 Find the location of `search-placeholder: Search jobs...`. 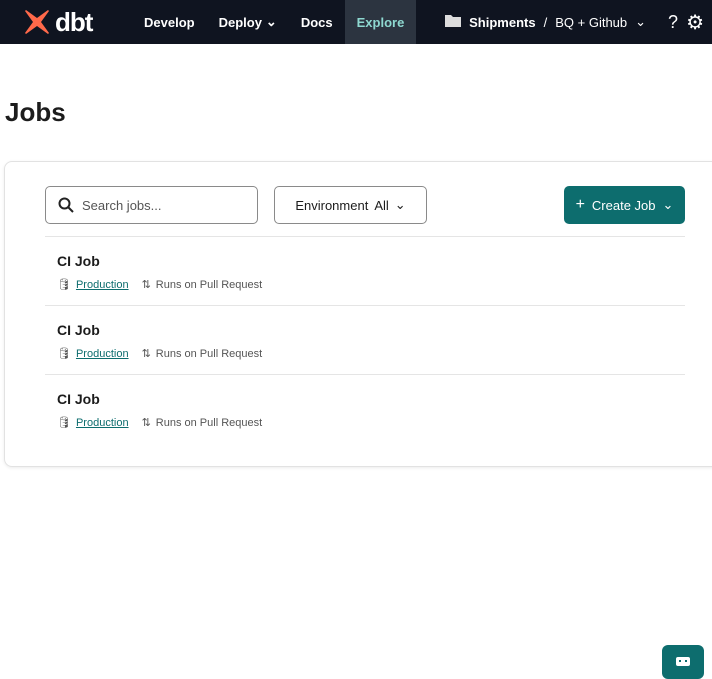

search-placeholder: Search jobs... is located at coordinates (122, 205).